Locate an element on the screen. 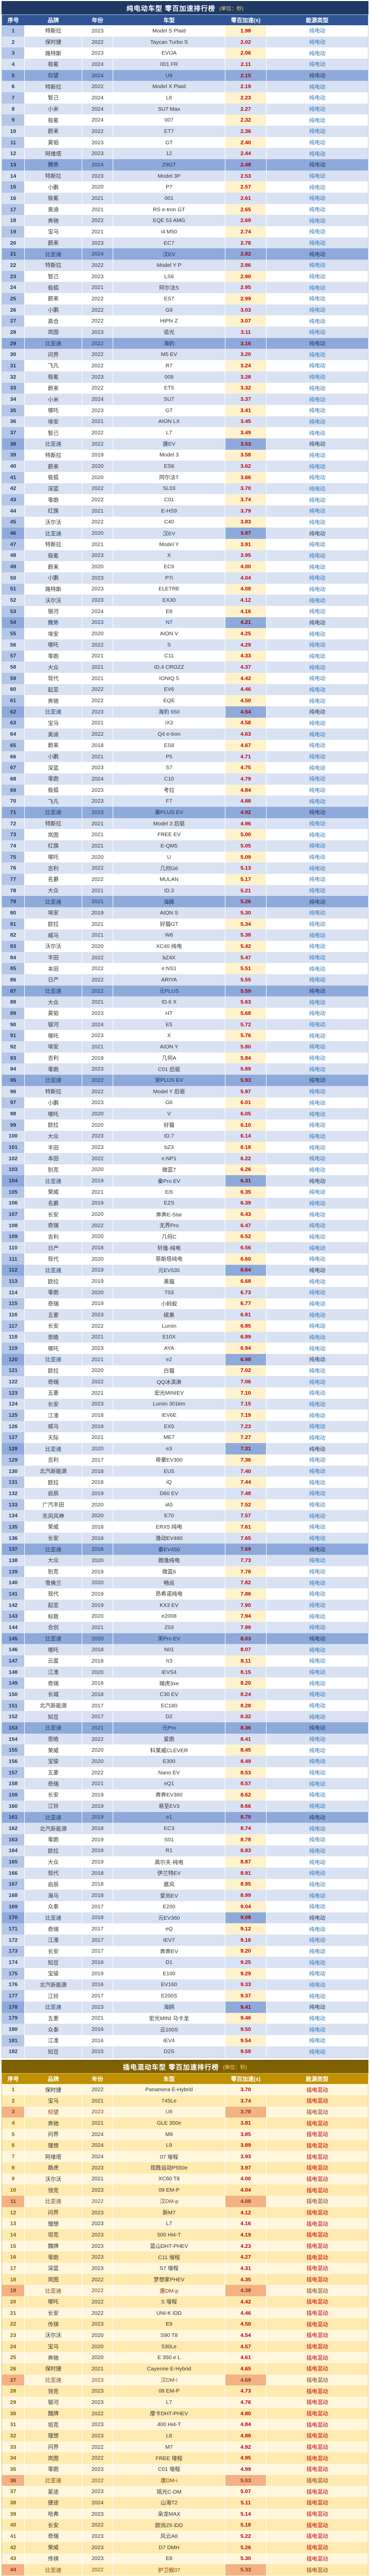 This screenshot has width=370, height=2576. table-row: 122 奇瑞 2022 QQ冰淇淋 7.06 纯电动 is located at coordinates (185, 1381).